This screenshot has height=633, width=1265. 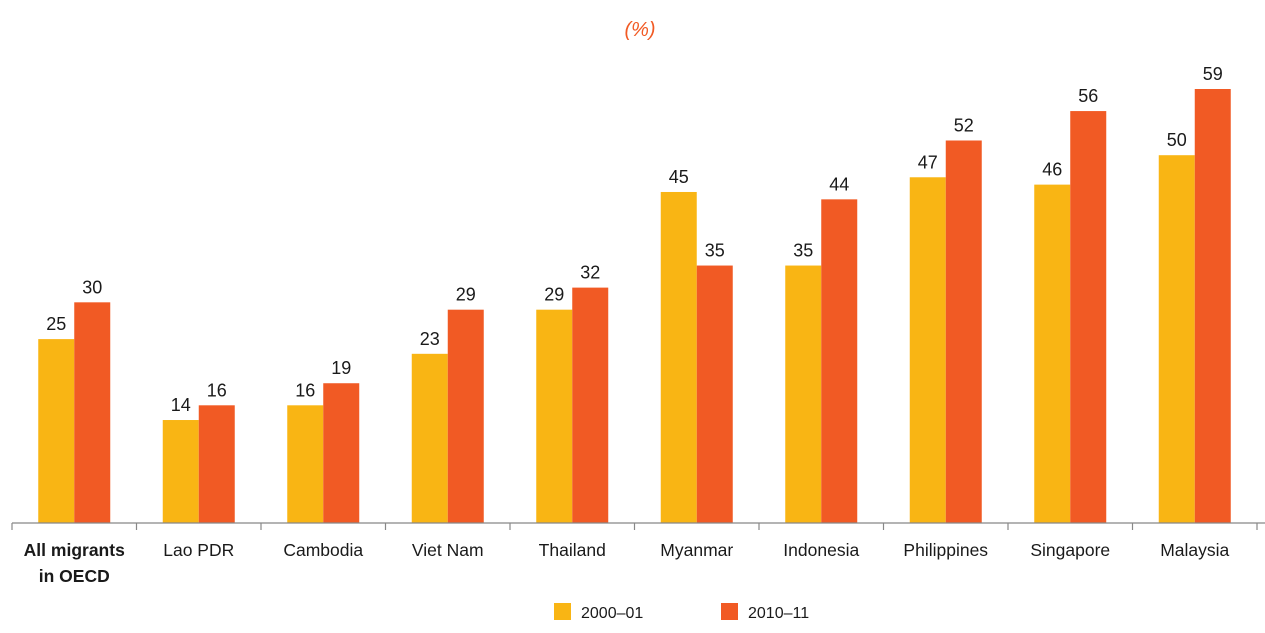 What do you see at coordinates (634, 526) in the screenshot?
I see `x-axis-ticks` at bounding box center [634, 526].